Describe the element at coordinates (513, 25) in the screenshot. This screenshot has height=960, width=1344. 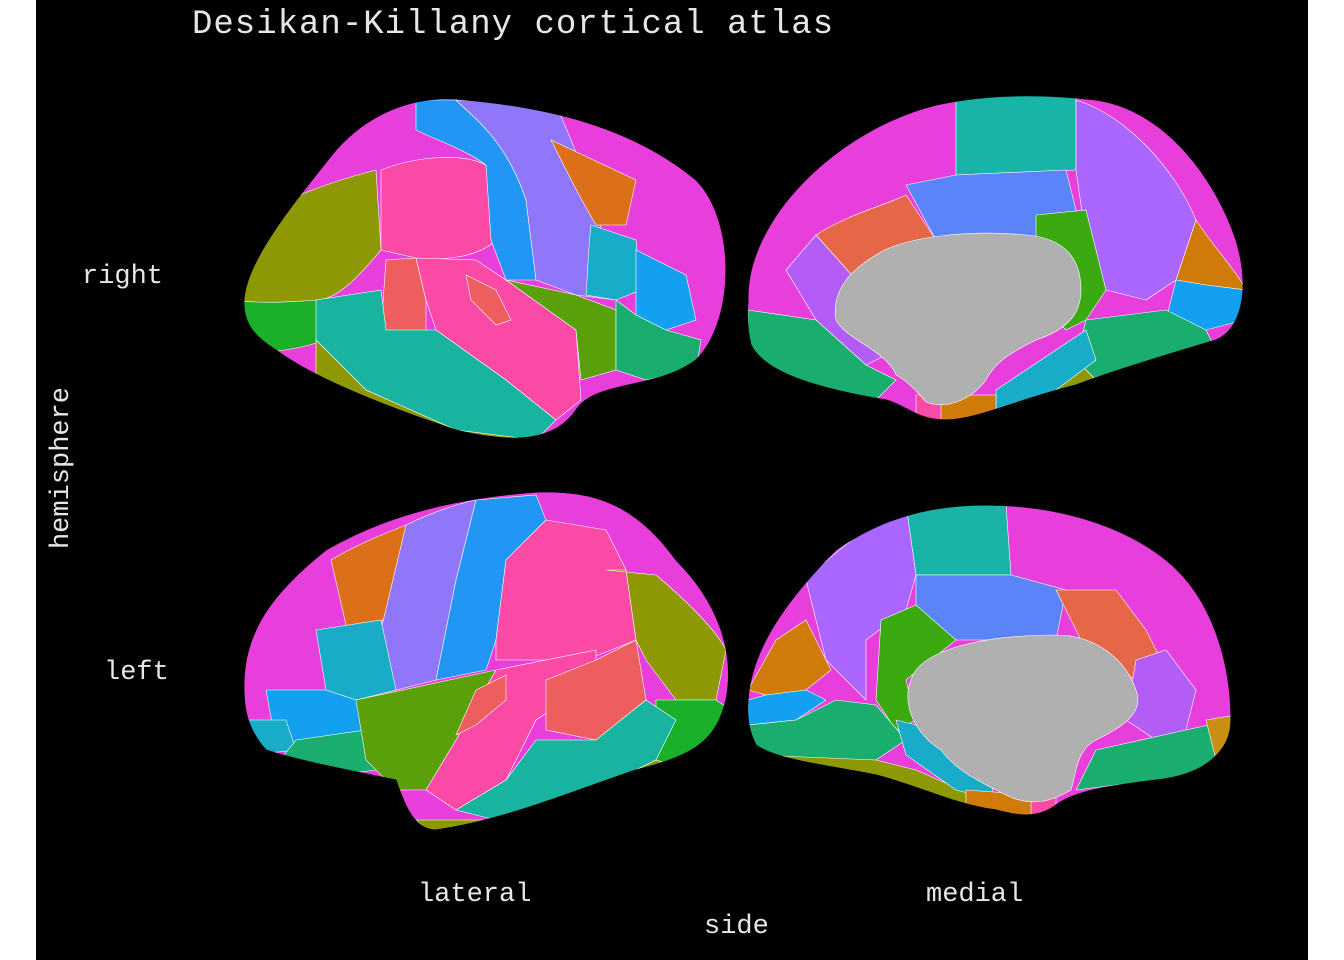
I see `figure-title: Desikan-Killany cortical atlas` at that location.